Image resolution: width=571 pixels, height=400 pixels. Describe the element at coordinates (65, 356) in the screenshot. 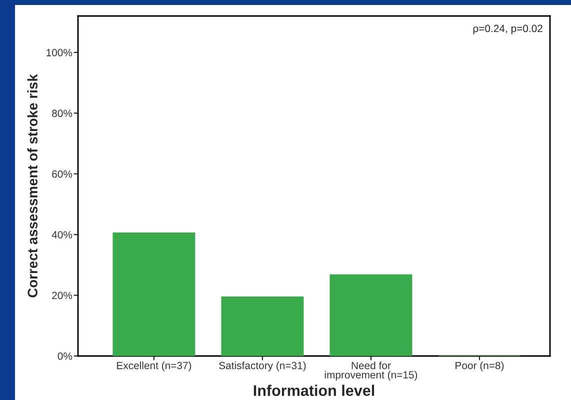

I see `y-tick-label: 0%` at that location.